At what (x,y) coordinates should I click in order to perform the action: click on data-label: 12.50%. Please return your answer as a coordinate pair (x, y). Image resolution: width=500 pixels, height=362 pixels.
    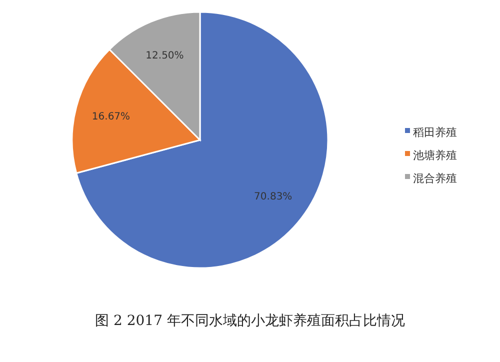
    Looking at the image, I should click on (165, 56).